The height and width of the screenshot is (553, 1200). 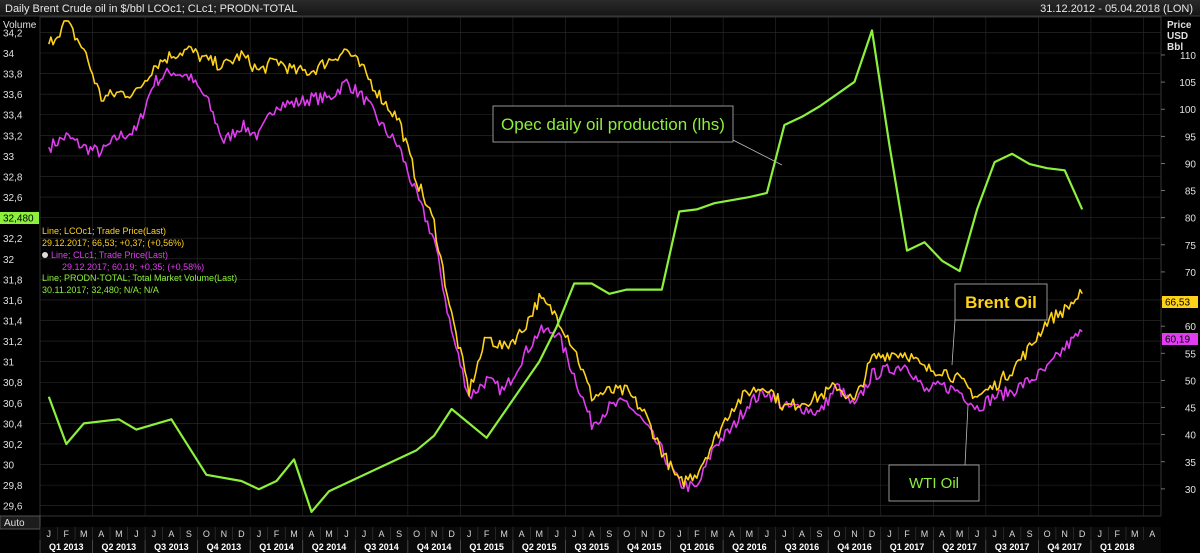 I want to click on left-tick-label: 31,4, so click(x=13, y=322).